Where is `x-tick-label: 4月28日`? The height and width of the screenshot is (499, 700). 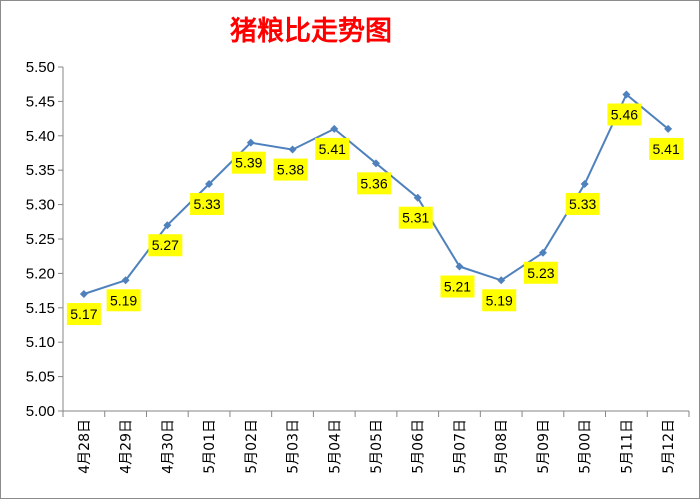 x-tick-label: 4月28日 is located at coordinates (85, 446).